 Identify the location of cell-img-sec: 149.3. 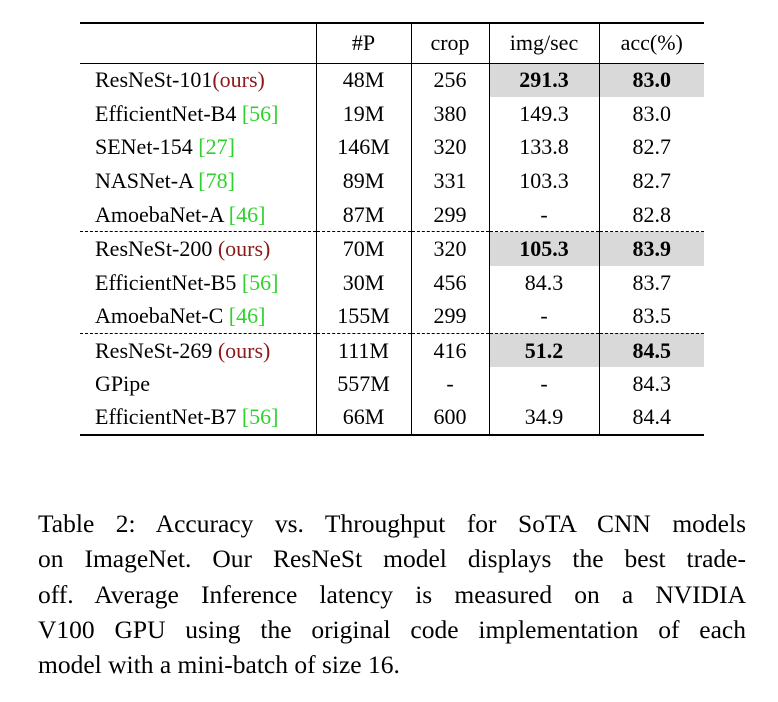
(544, 113).